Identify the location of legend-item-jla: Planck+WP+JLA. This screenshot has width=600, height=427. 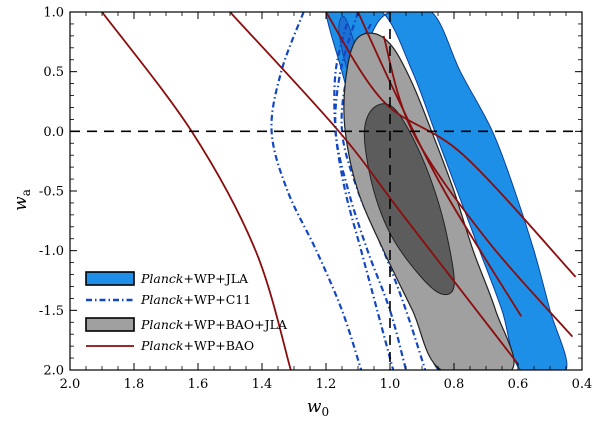
(167, 278).